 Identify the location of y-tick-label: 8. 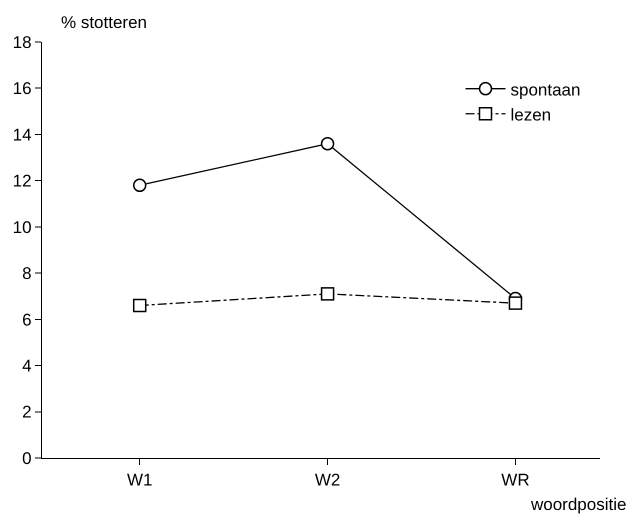
(27, 274).